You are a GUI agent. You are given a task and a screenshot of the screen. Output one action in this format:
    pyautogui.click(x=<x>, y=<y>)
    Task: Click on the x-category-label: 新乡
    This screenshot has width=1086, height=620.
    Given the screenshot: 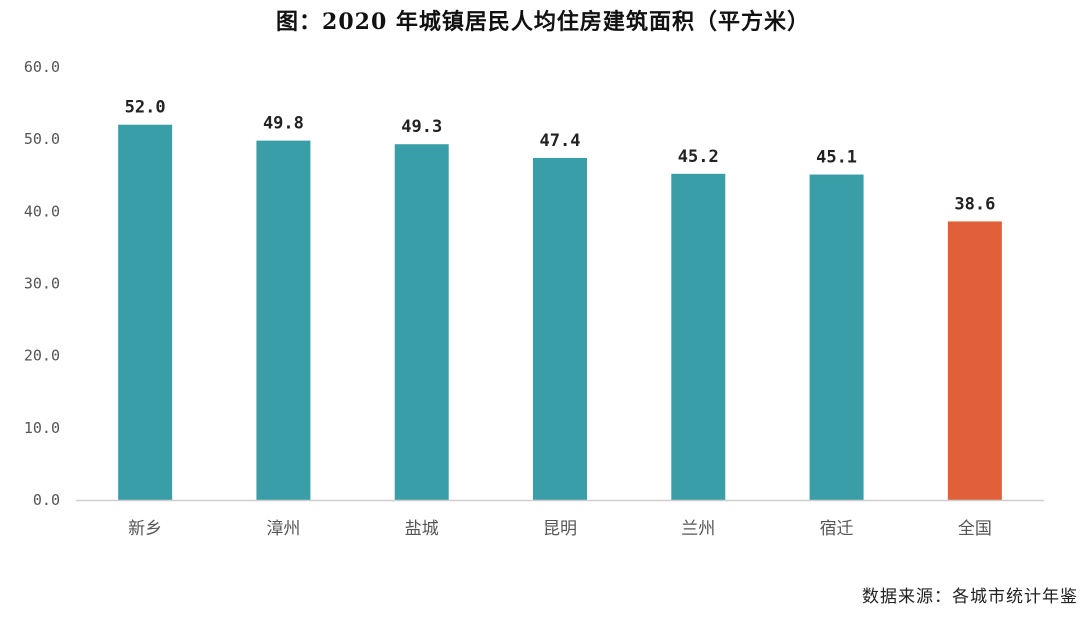 What is the action you would take?
    pyautogui.click(x=145, y=529)
    